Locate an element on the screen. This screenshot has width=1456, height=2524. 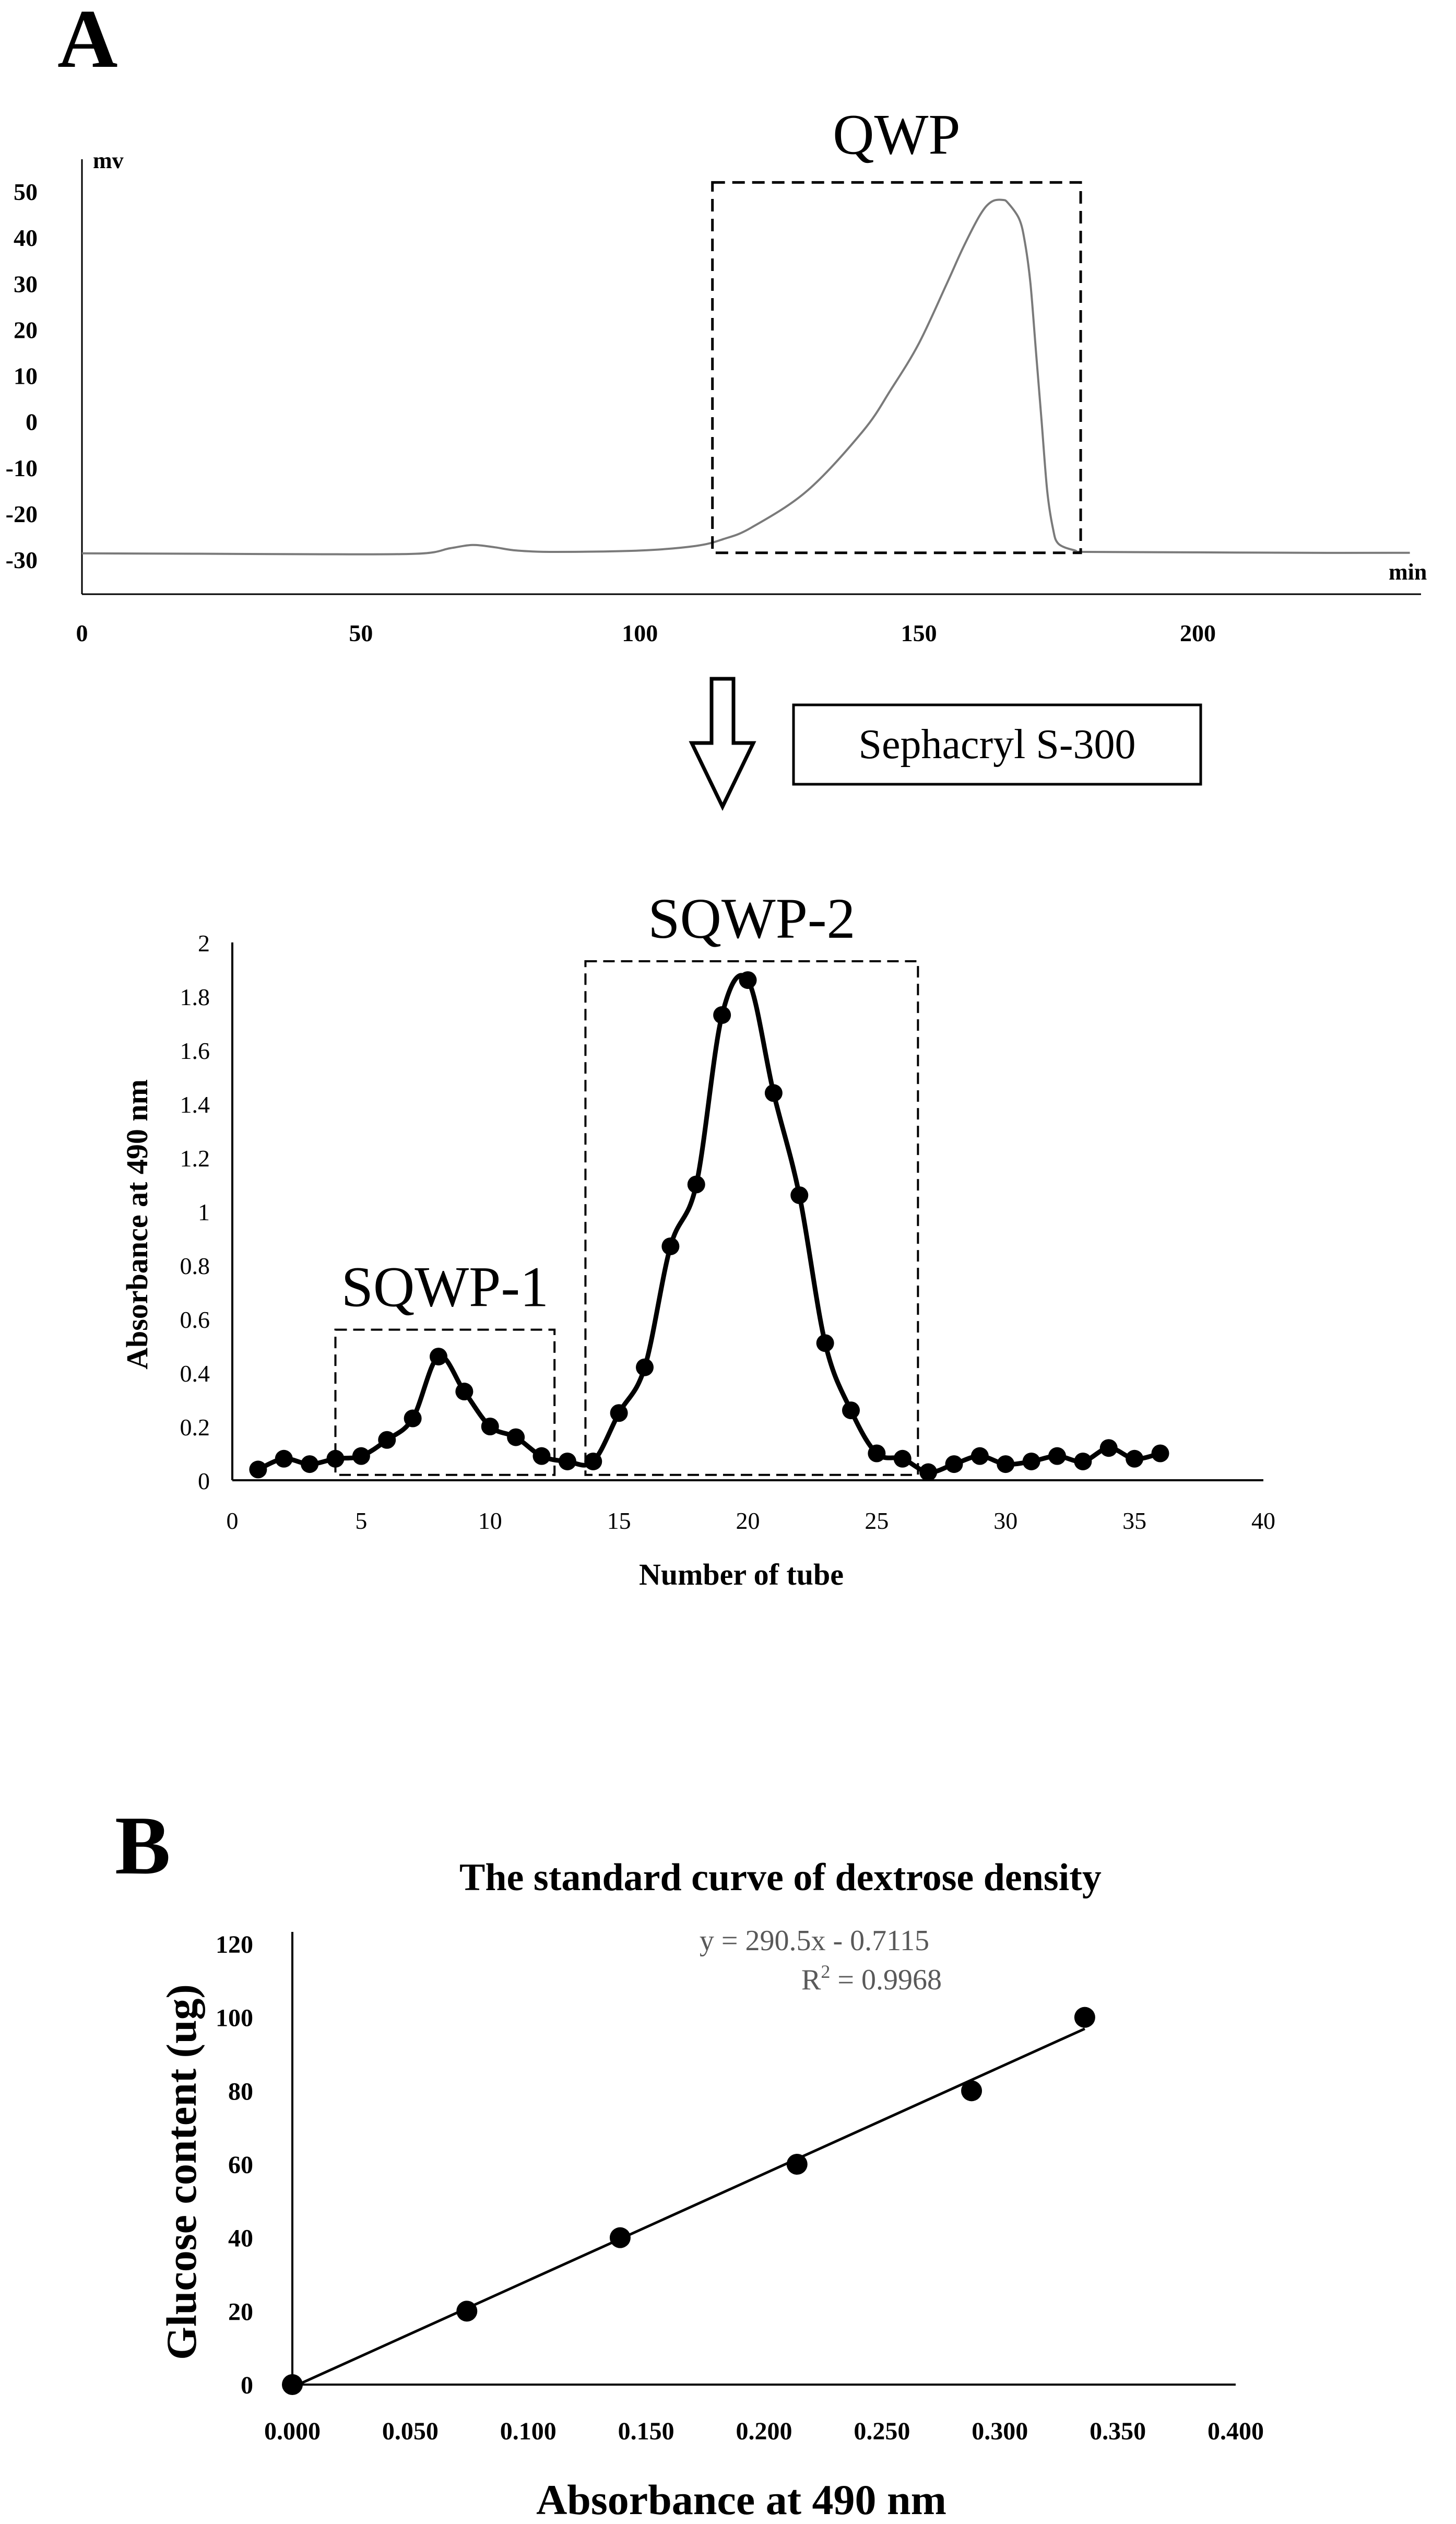
sephacryl-y-tick-label: 0.2 is located at coordinates (195, 1427).